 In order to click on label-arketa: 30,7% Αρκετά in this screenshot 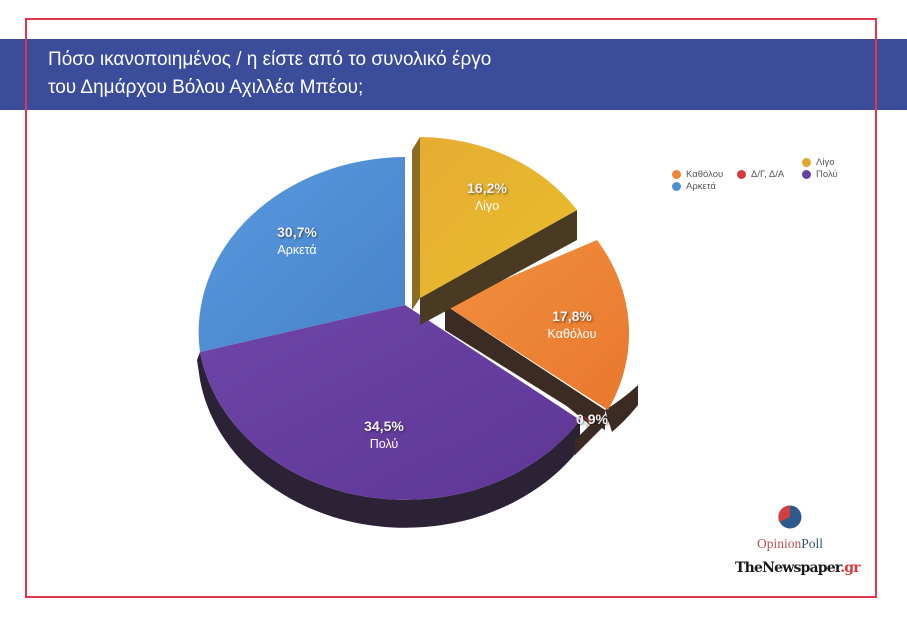, I will do `click(297, 240)`.